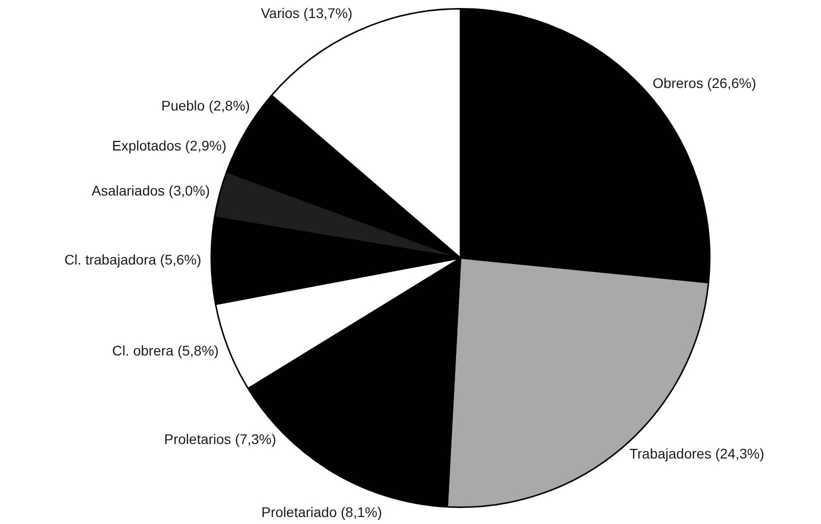 The image size is (821, 524). What do you see at coordinates (151, 190) in the screenshot?
I see `slice-label: Asalariados (3,0%)` at bounding box center [151, 190].